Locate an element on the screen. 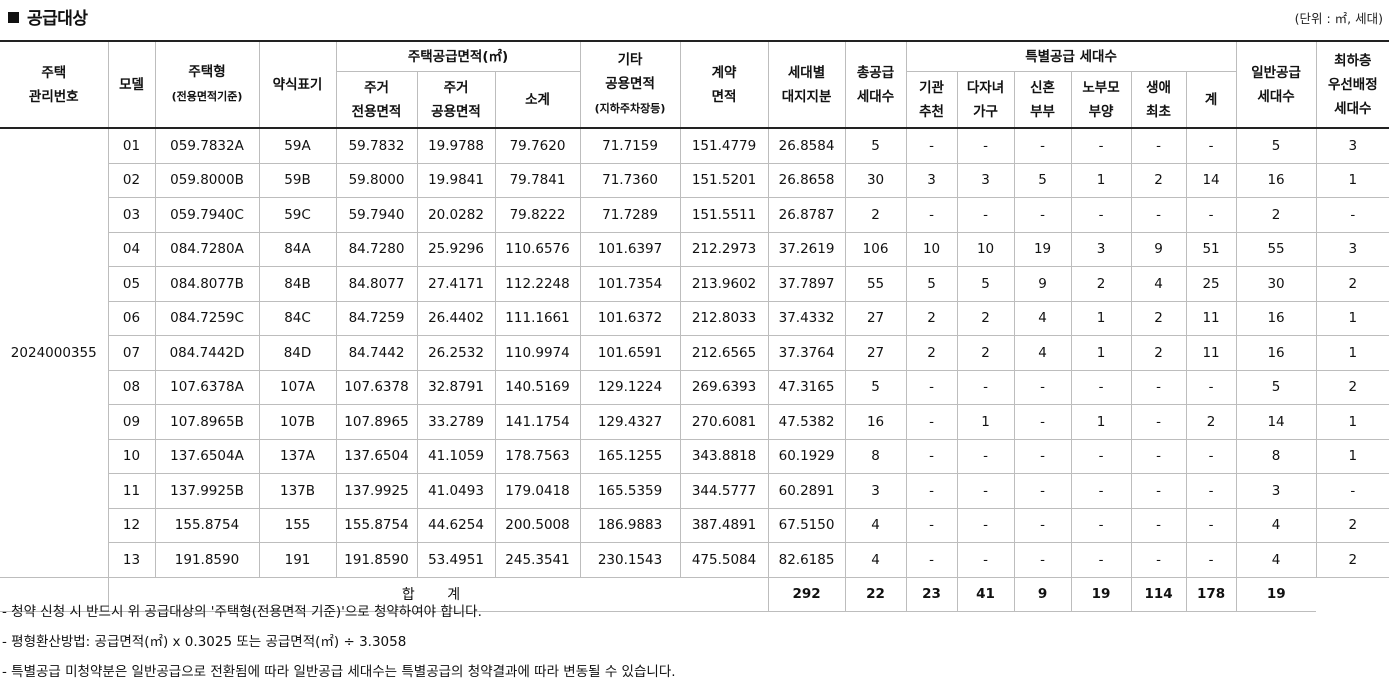  header-other-common: 기타 공용면적 (지하주차장등) is located at coordinates (630, 84).